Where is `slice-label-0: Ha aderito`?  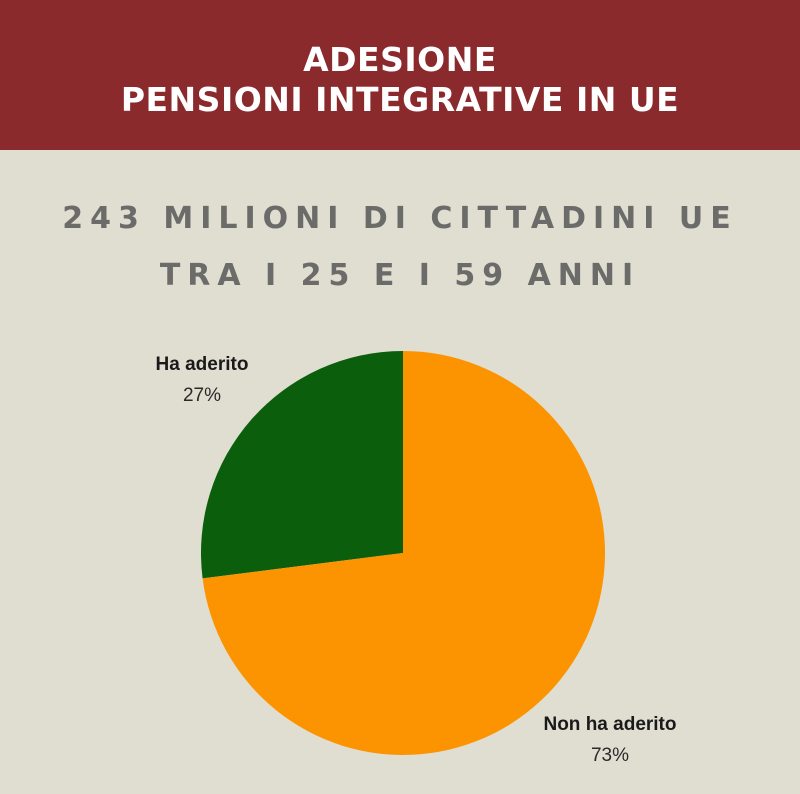
slice-label-0: Ha aderito is located at coordinates (202, 364).